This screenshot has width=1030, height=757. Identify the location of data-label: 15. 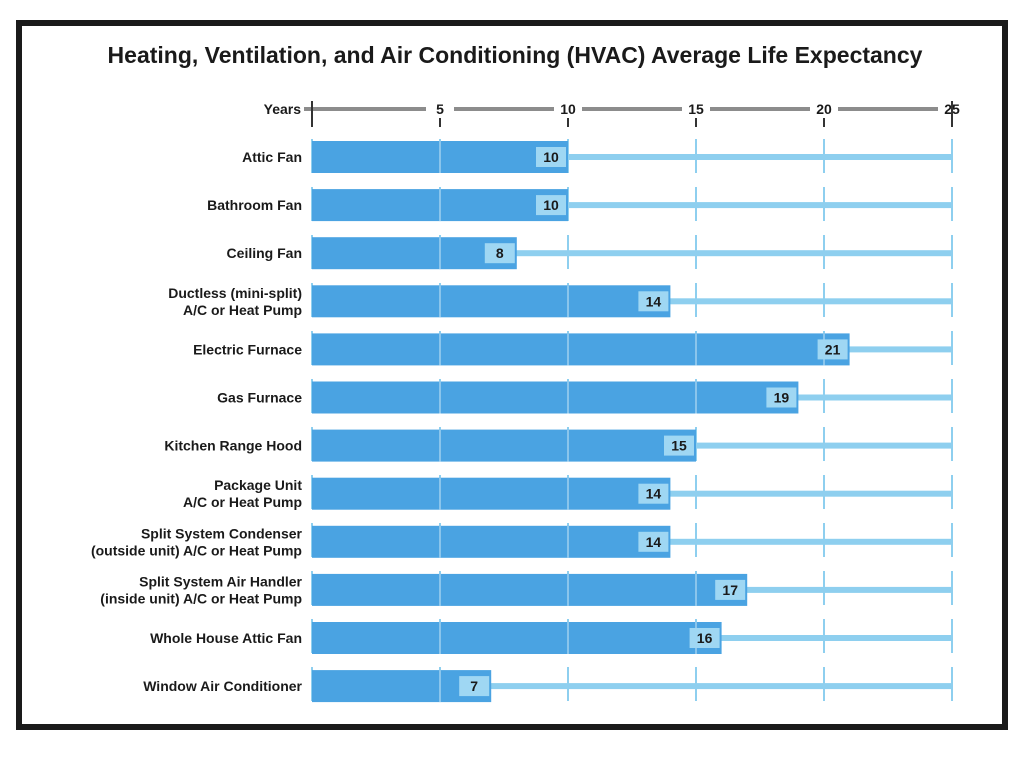
(679, 446).